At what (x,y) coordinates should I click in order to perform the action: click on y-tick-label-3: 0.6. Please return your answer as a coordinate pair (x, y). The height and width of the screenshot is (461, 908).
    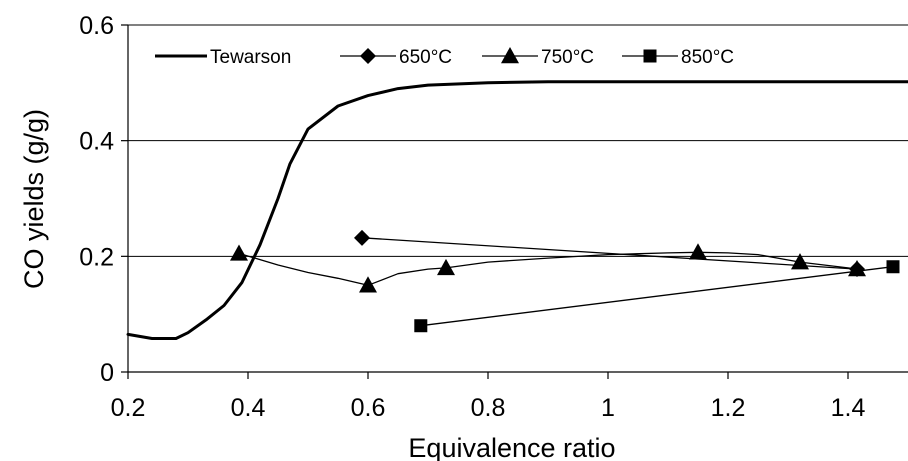
    Looking at the image, I should click on (96, 26).